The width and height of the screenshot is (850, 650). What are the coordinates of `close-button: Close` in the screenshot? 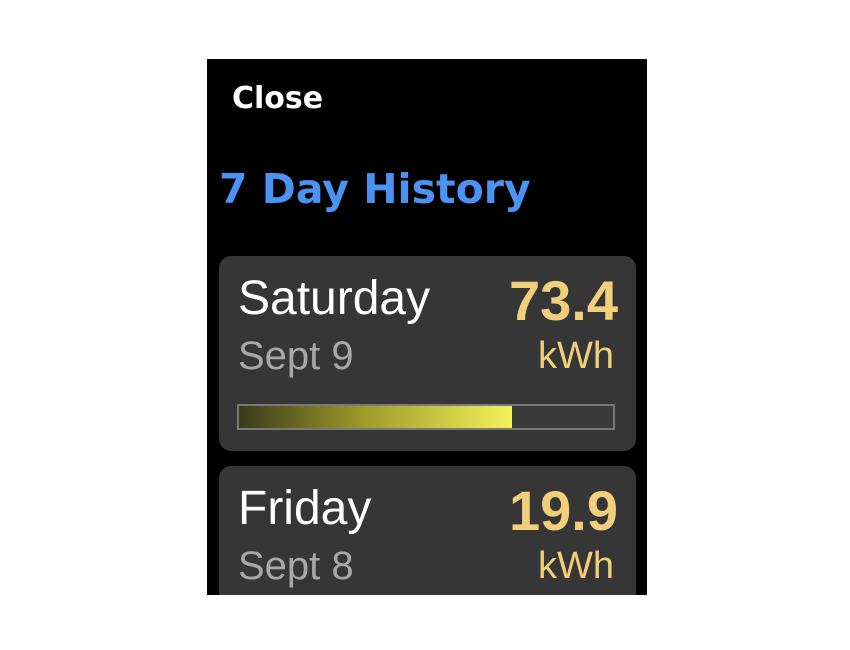 It's located at (278, 98).